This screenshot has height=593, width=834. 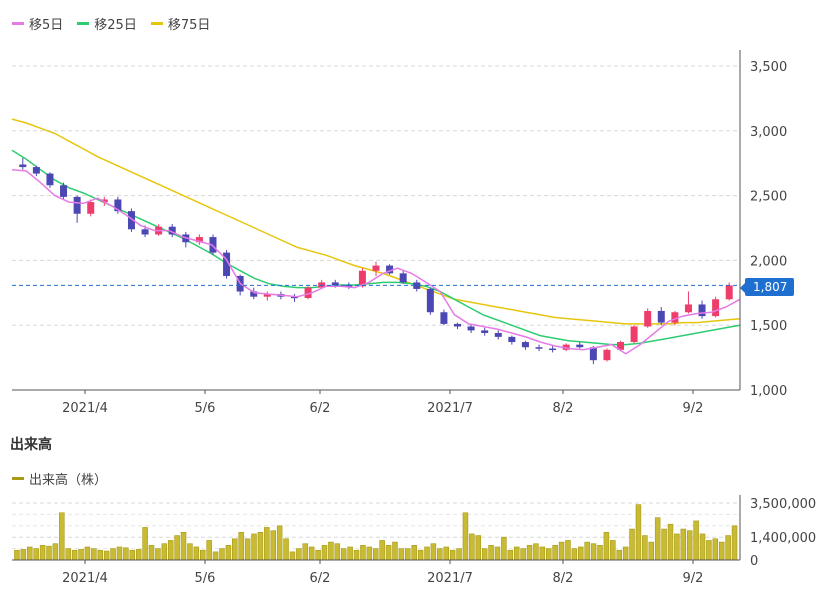 What do you see at coordinates (31, 445) in the screenshot?
I see `volume-section-title: 出来高` at bounding box center [31, 445].